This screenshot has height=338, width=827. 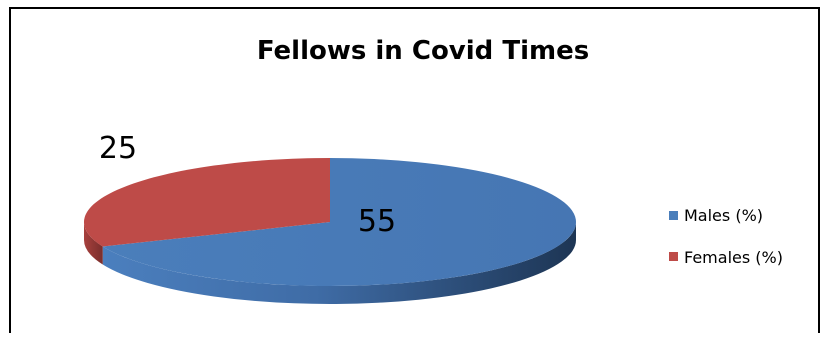 What do you see at coordinates (423, 51) in the screenshot?
I see `chart-title: Fellows in Covid Times` at bounding box center [423, 51].